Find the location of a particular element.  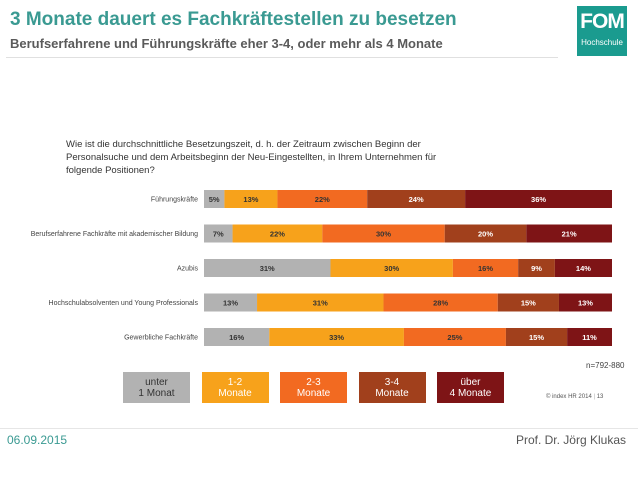

logo-brand: FOM is located at coordinates (602, 21).